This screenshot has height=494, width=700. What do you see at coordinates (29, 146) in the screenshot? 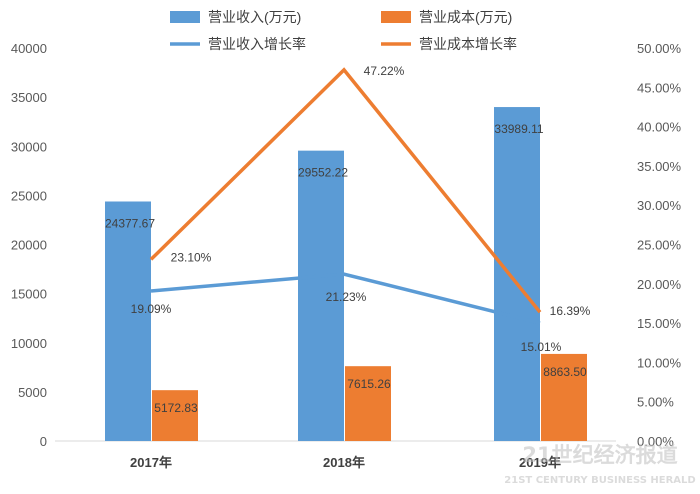
I see `left-axis-tick-label: 30000` at bounding box center [29, 146].